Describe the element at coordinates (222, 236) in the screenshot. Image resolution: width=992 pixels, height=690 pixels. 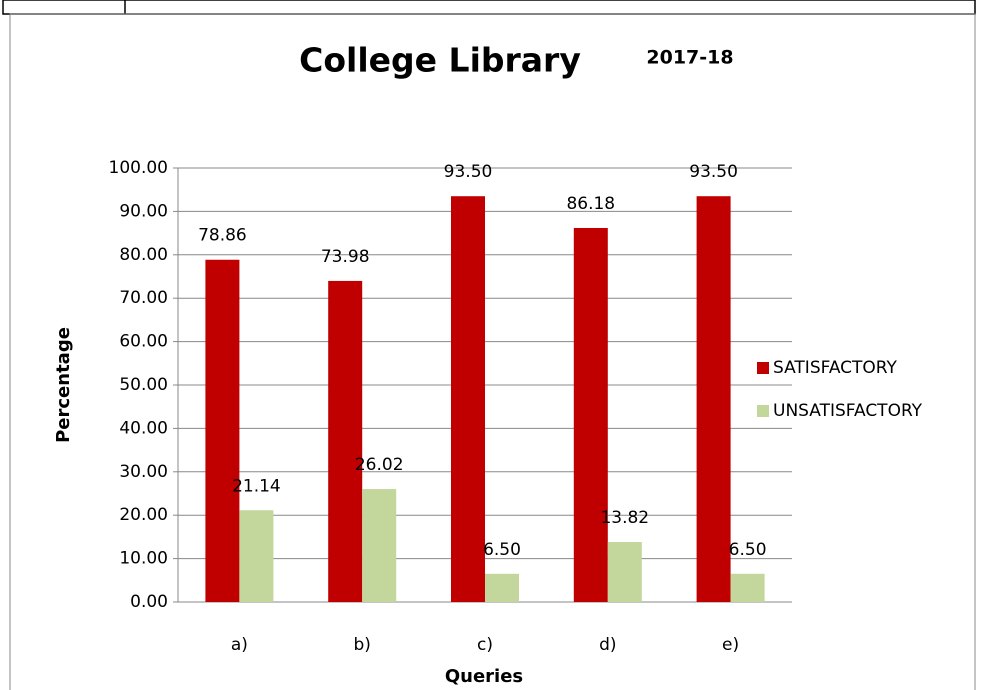
I see `data-label: 78.86` at that location.